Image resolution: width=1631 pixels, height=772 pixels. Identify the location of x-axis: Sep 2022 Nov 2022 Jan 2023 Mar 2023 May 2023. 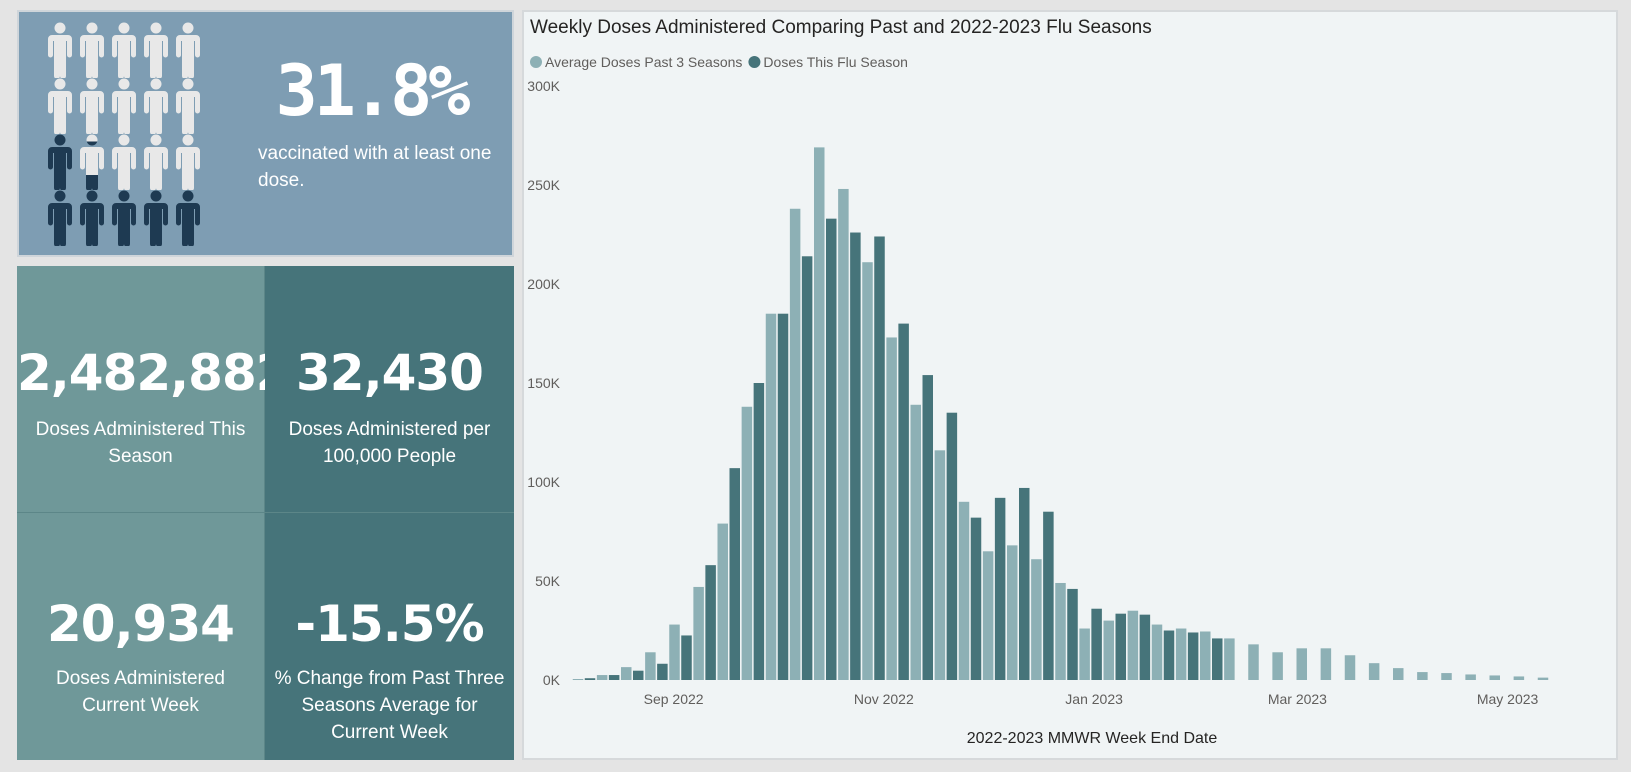
(1091, 699).